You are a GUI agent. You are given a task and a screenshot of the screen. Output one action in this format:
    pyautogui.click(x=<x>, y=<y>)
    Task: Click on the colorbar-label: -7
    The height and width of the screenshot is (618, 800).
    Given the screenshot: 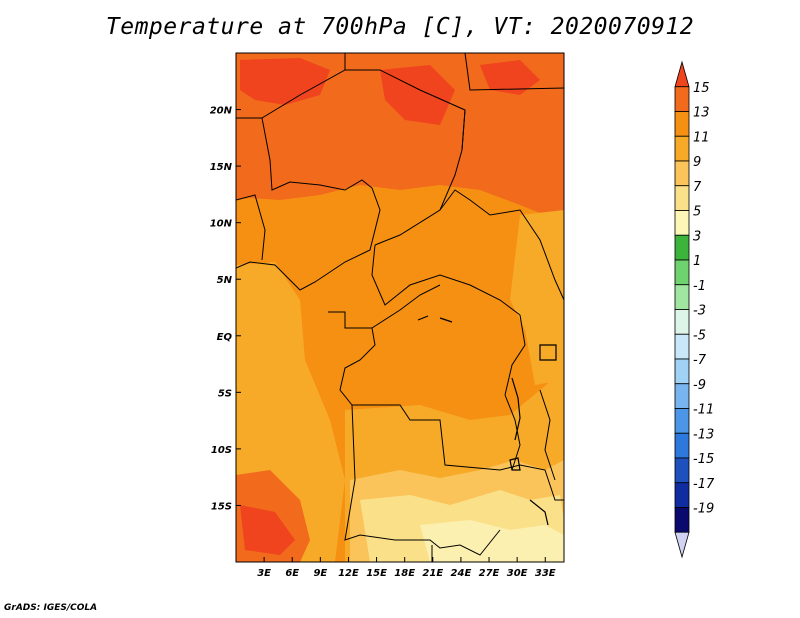 What is the action you would take?
    pyautogui.click(x=700, y=360)
    